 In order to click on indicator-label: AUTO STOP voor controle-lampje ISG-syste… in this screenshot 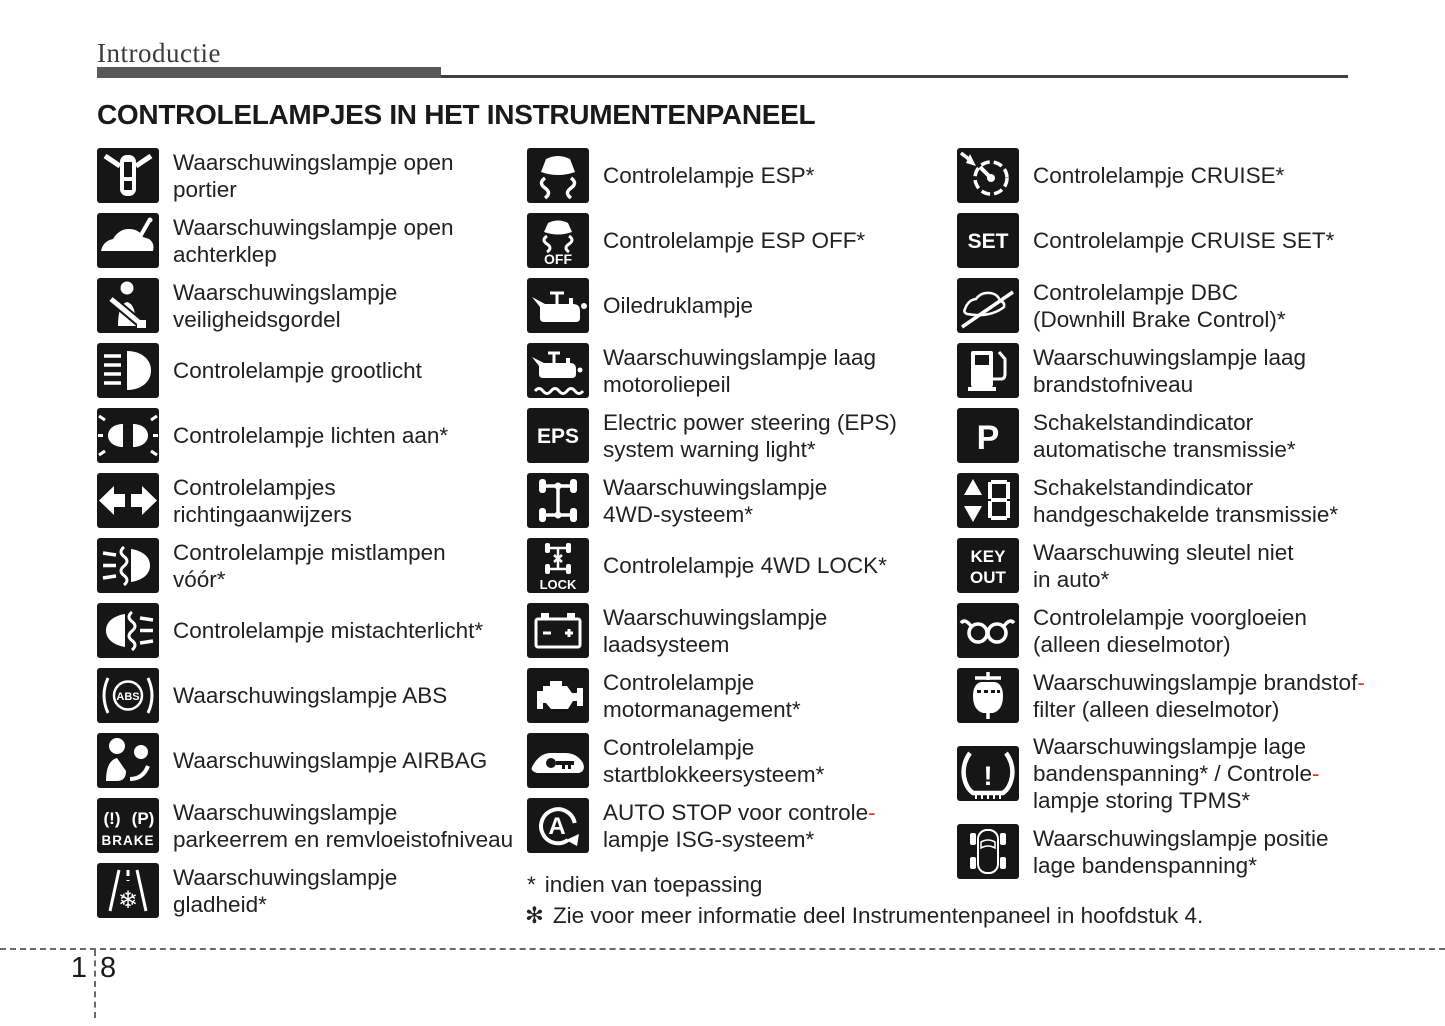, I will do `click(739, 826)`.